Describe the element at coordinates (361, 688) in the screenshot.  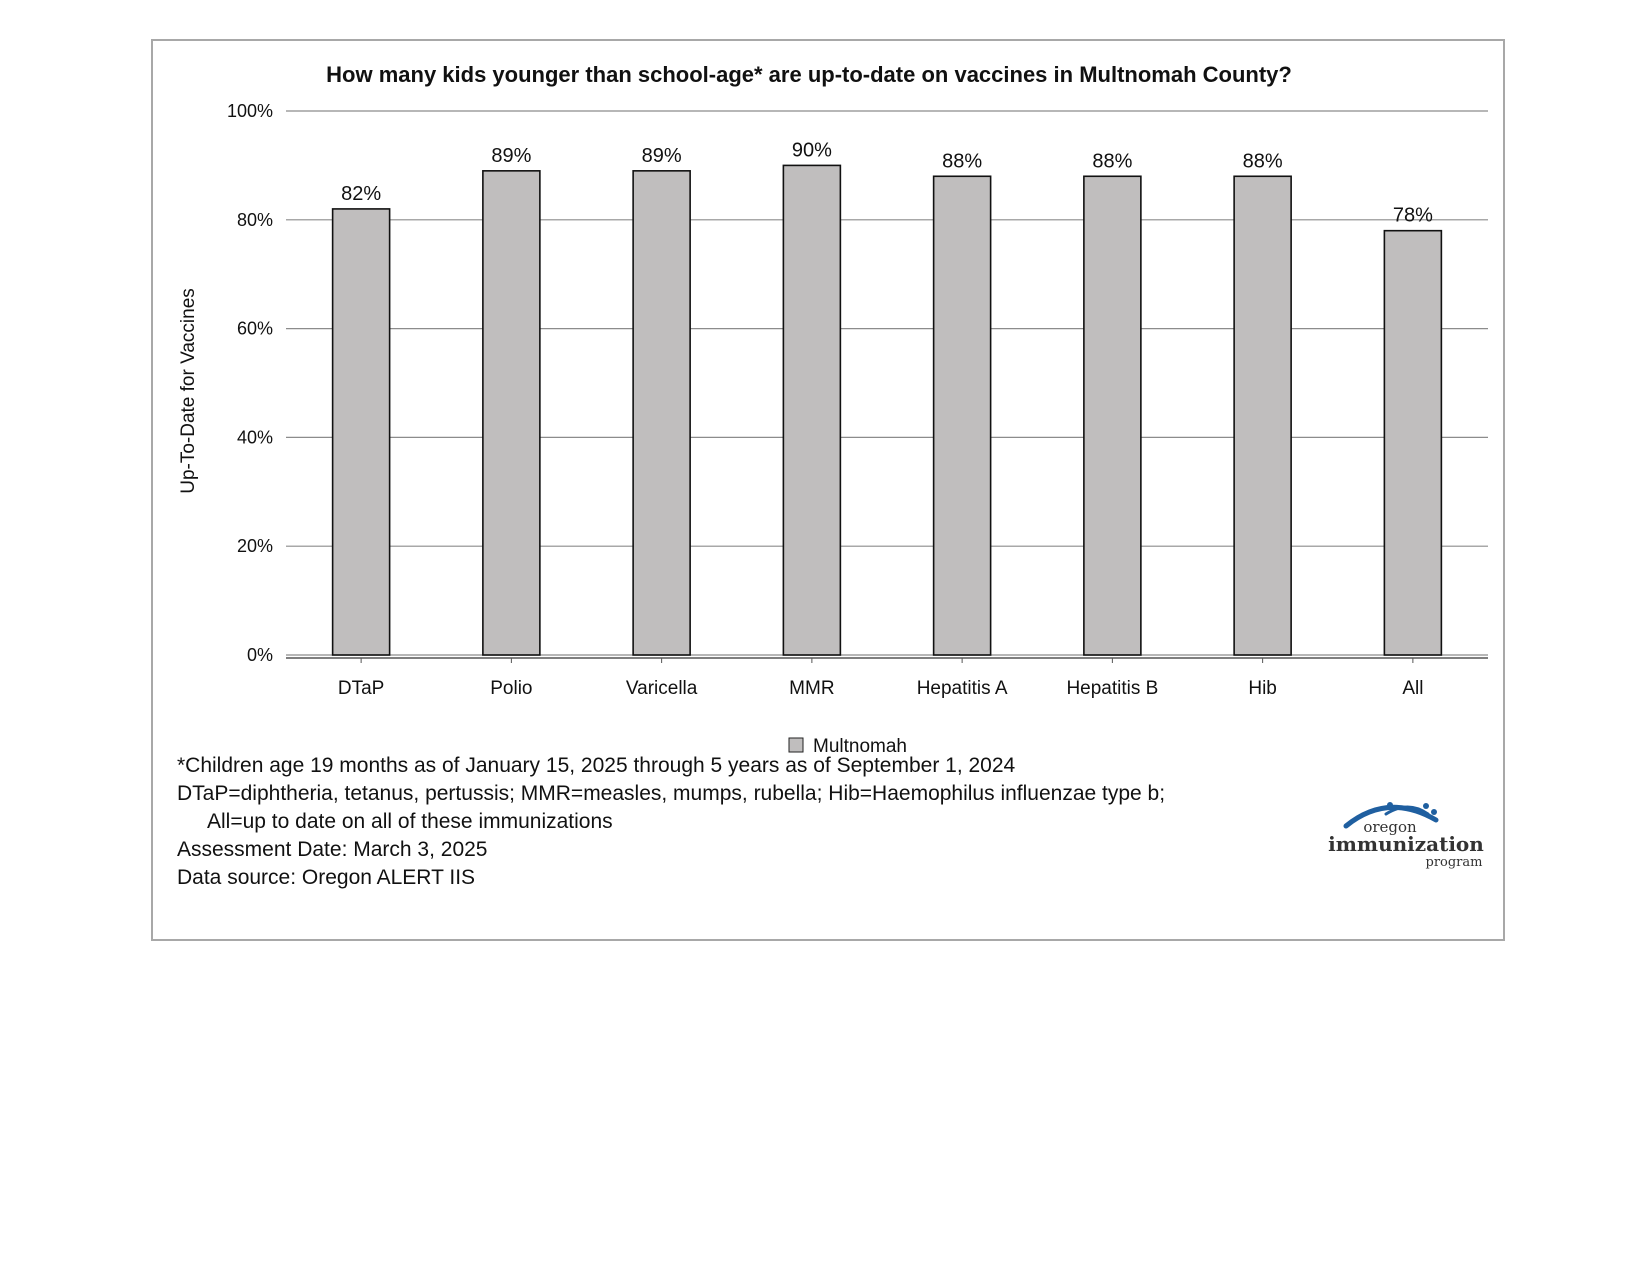
I see `x-tick-label: DTaP` at that location.